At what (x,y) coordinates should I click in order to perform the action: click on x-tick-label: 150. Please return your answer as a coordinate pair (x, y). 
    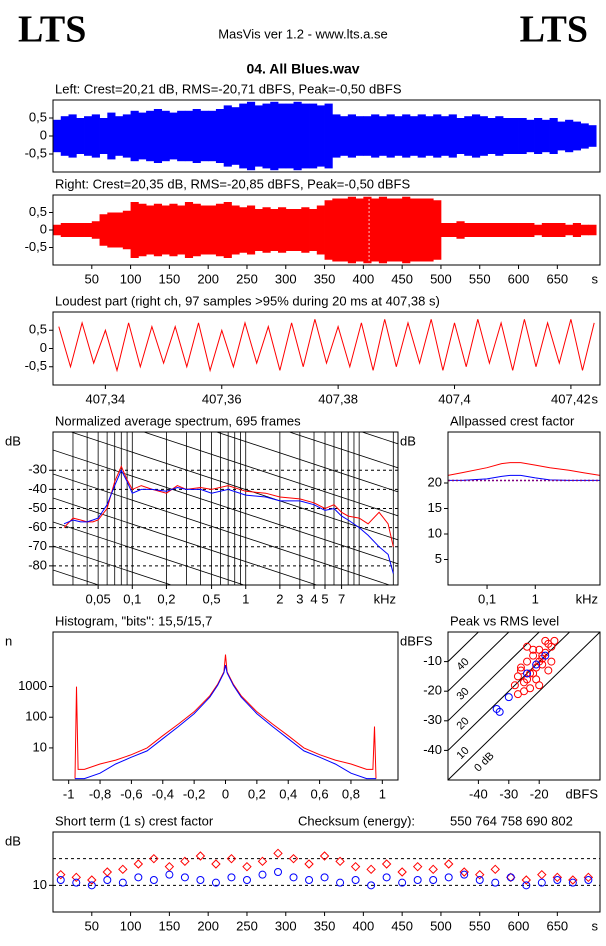
    Looking at the image, I should click on (170, 925).